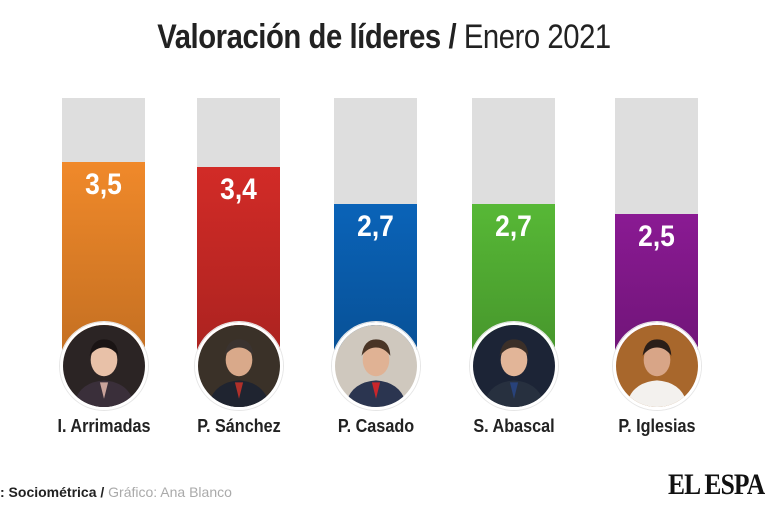 The width and height of the screenshot is (768, 512). What do you see at coordinates (537, 37) in the screenshot?
I see `title-date: Enero 2021` at bounding box center [537, 37].